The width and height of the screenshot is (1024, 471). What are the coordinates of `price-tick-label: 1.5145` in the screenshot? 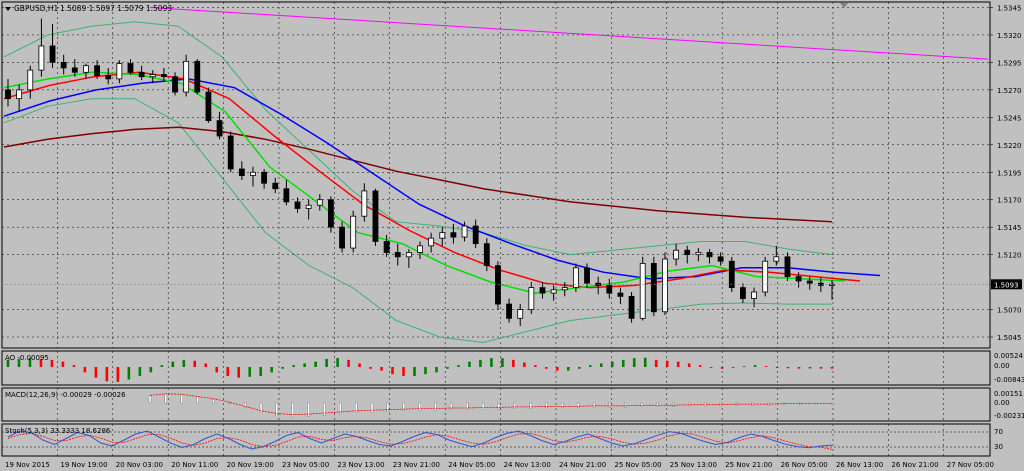 It's located at (1009, 228).